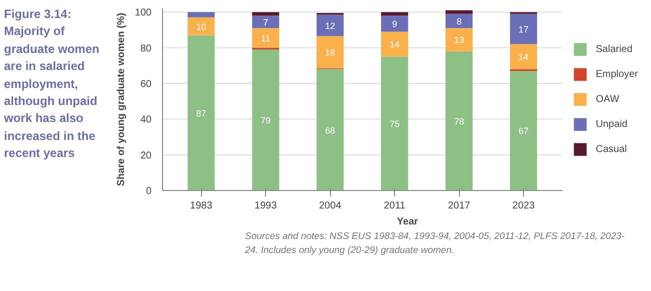 This screenshot has height=291, width=651. What do you see at coordinates (459, 21) in the screenshot?
I see `data-label: 8` at bounding box center [459, 21].